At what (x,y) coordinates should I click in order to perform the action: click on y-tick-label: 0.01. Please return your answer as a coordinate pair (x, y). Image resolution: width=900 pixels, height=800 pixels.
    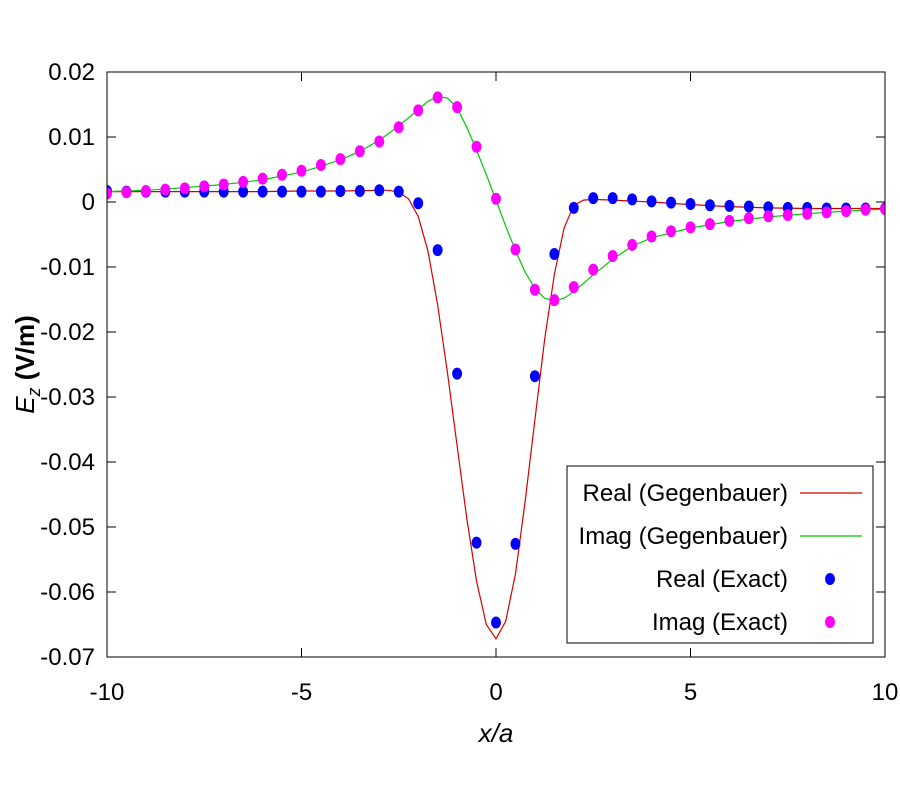
    Looking at the image, I should click on (71, 137).